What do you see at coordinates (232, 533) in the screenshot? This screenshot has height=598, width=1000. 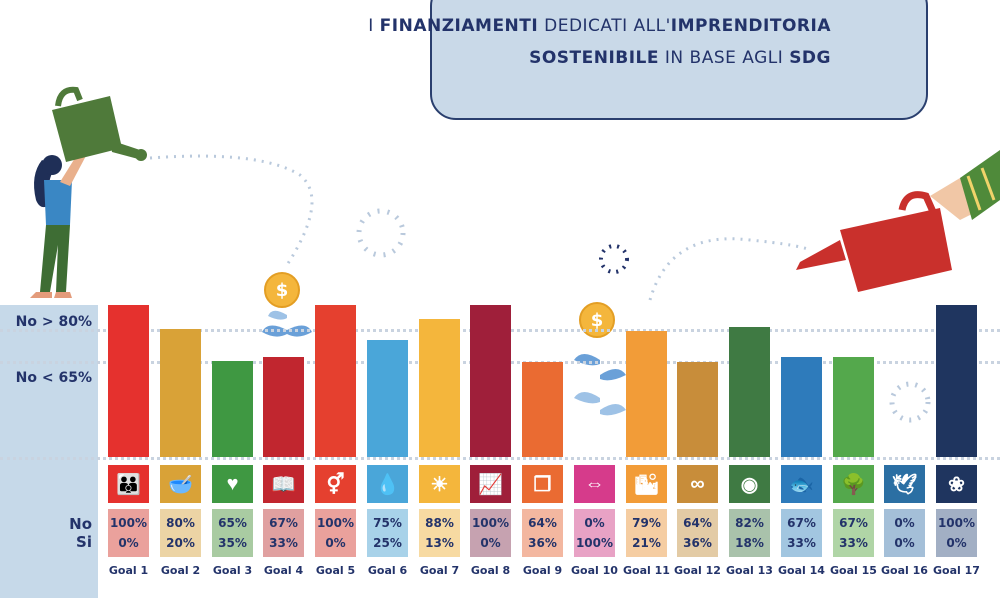 I see `pct-cell-goal-3: 65% 35%` at bounding box center [232, 533].